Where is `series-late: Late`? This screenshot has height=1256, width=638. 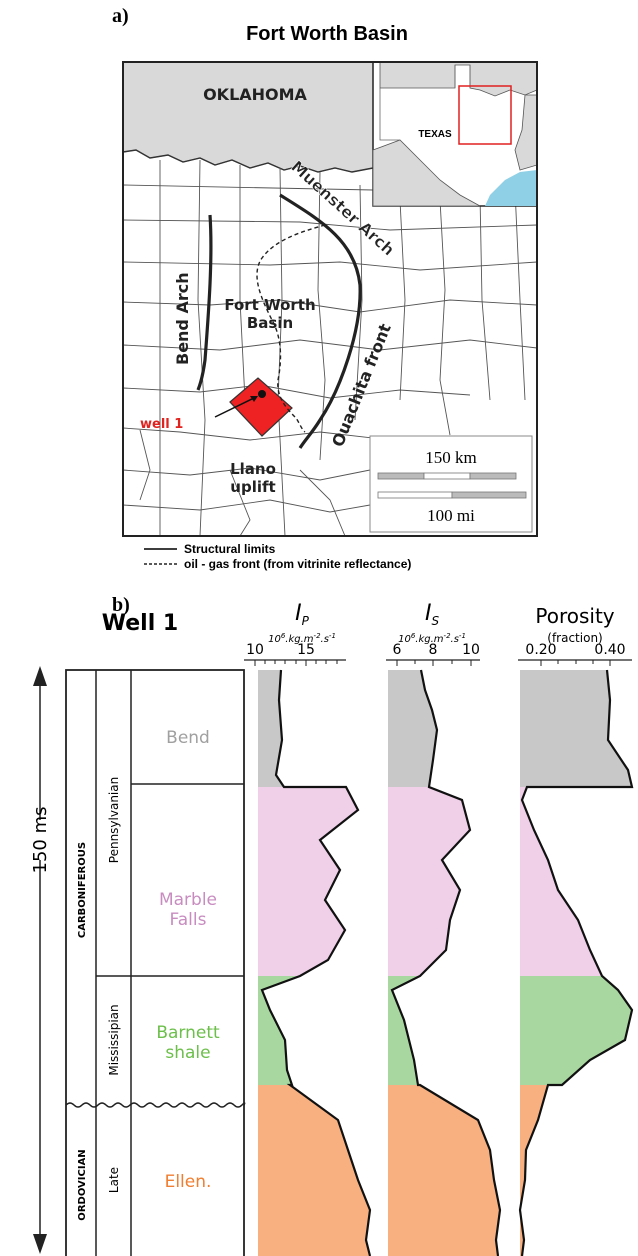
series-late: Late is located at coordinates (114, 1180).